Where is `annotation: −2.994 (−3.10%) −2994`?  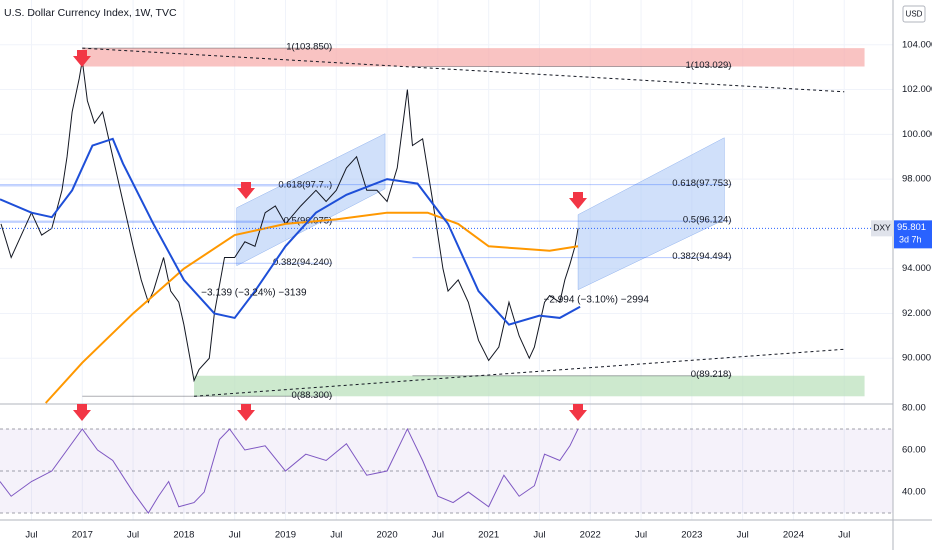
annotation: −2.994 (−3.10%) −2994 is located at coordinates (597, 300).